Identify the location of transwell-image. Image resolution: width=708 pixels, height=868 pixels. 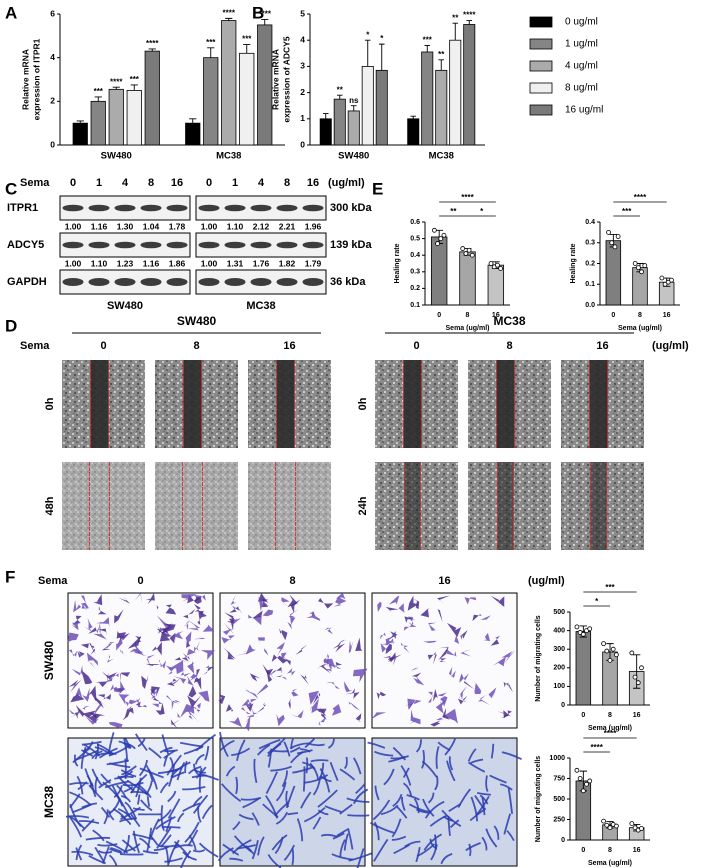
(444, 660).